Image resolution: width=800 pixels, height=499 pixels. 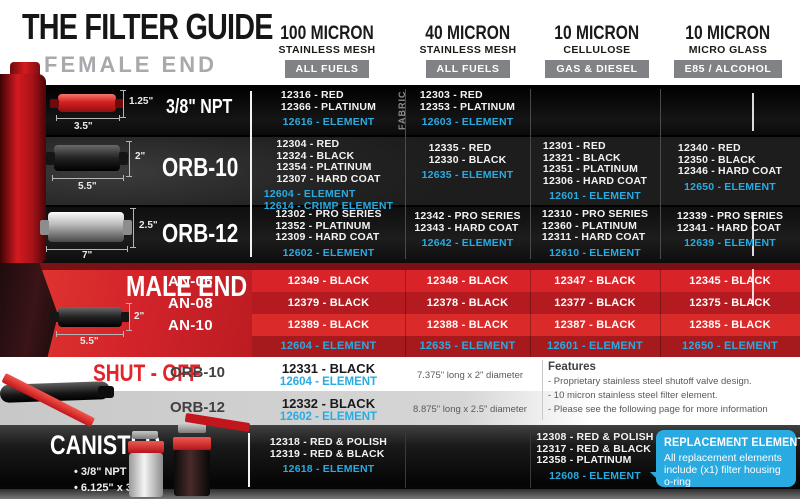 What do you see at coordinates (200, 167) in the screenshot?
I see `row-label-text: ORB-10` at bounding box center [200, 167].